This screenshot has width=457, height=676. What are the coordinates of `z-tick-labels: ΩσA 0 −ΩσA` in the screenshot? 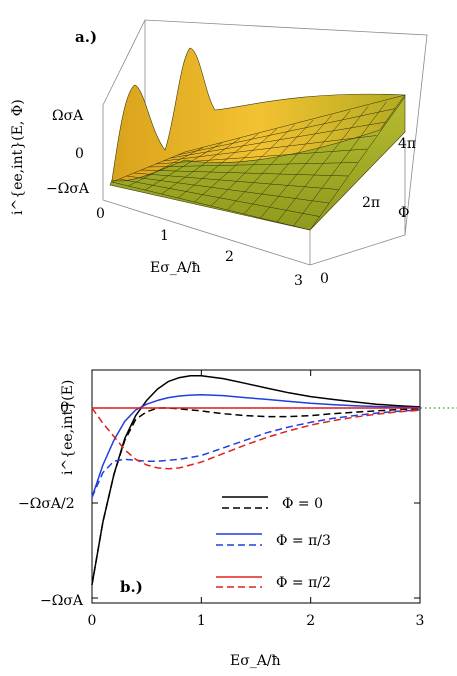 It's located at (68, 152).